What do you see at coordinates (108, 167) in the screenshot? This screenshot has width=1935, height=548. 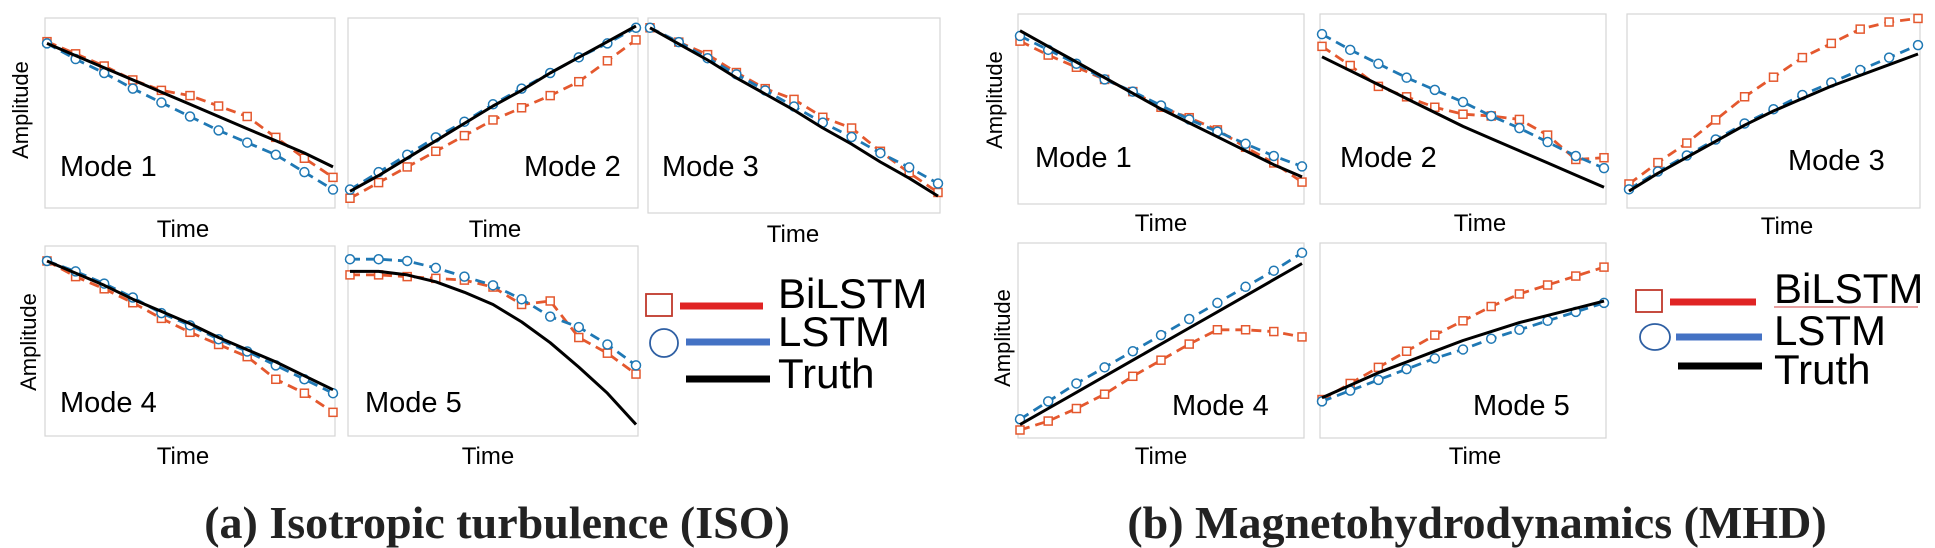 I see `mode-label: Mode 1` at bounding box center [108, 167].